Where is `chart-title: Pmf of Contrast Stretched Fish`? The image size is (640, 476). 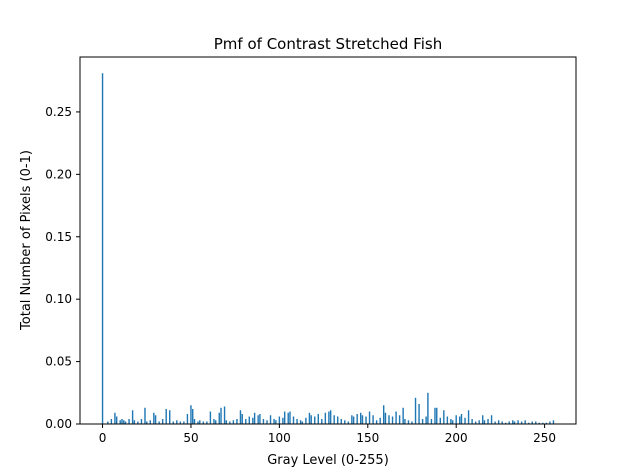 chart-title: Pmf of Contrast Stretched Fish is located at coordinates (328, 44).